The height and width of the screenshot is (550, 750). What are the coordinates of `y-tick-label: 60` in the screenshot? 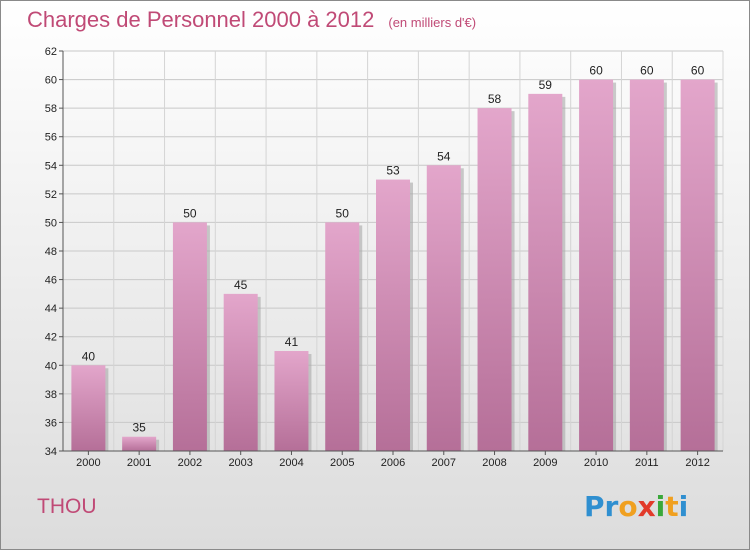 It's located at (51, 81).